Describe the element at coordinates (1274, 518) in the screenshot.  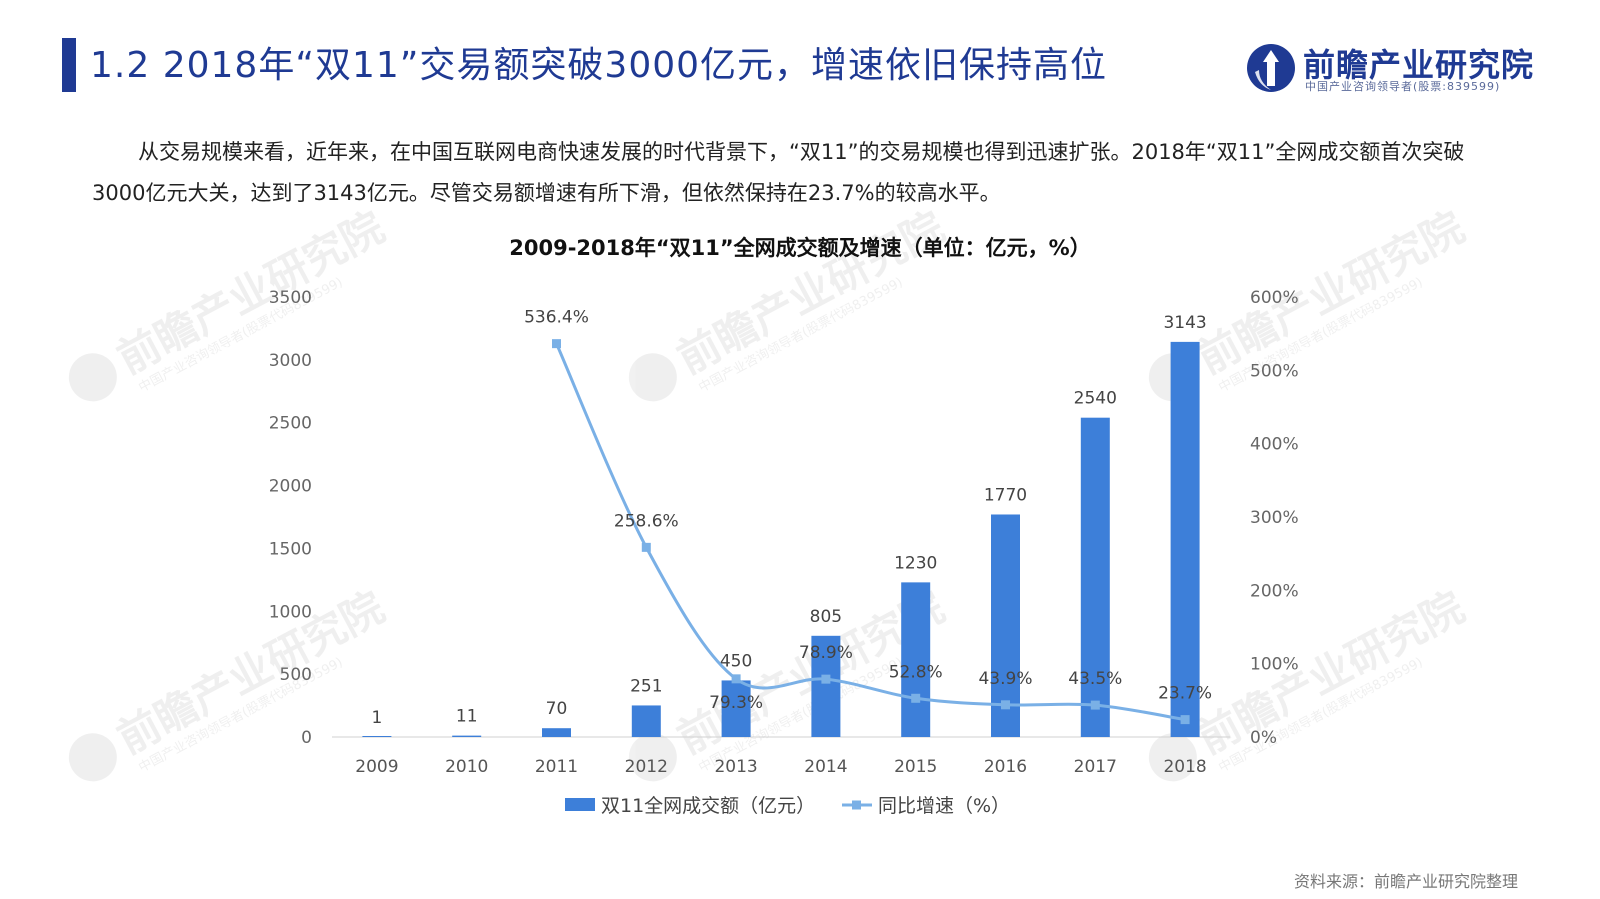
I see `y-right-tick-label: 300%` at that location.